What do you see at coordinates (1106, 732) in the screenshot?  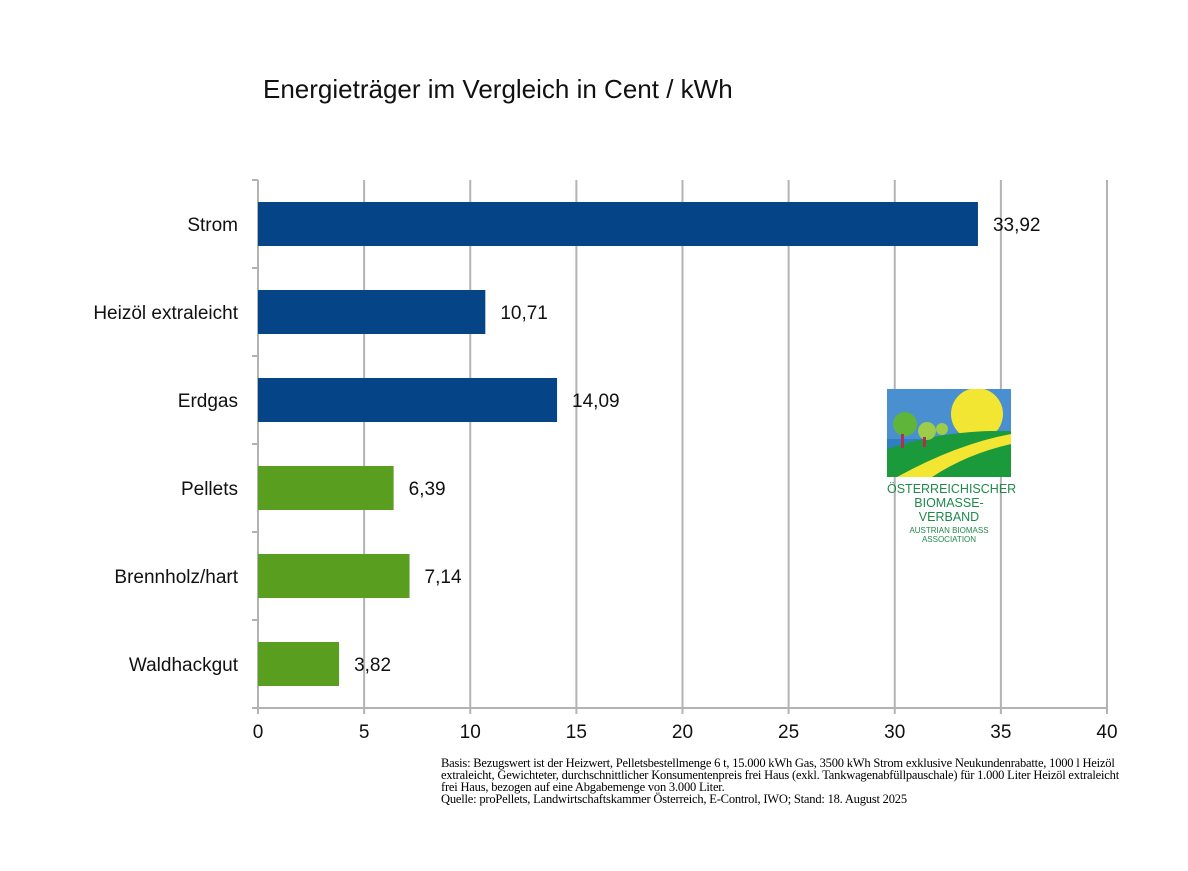 I see `x-tick-label: 40` at bounding box center [1106, 732].